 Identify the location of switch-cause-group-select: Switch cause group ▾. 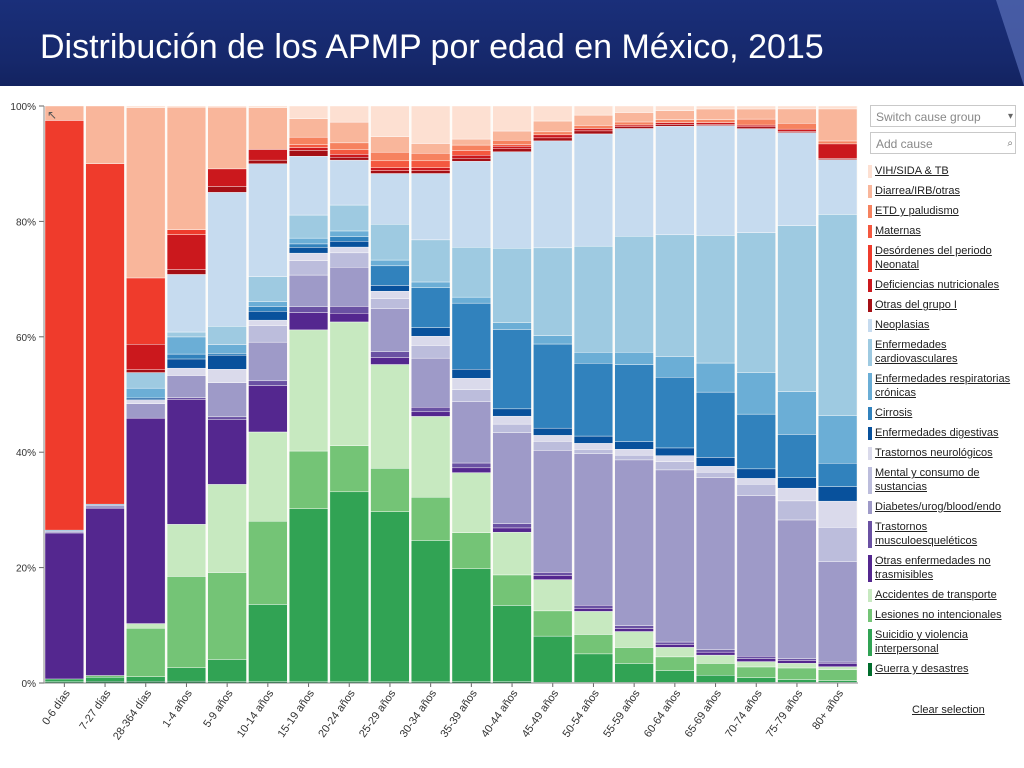
(943, 116).